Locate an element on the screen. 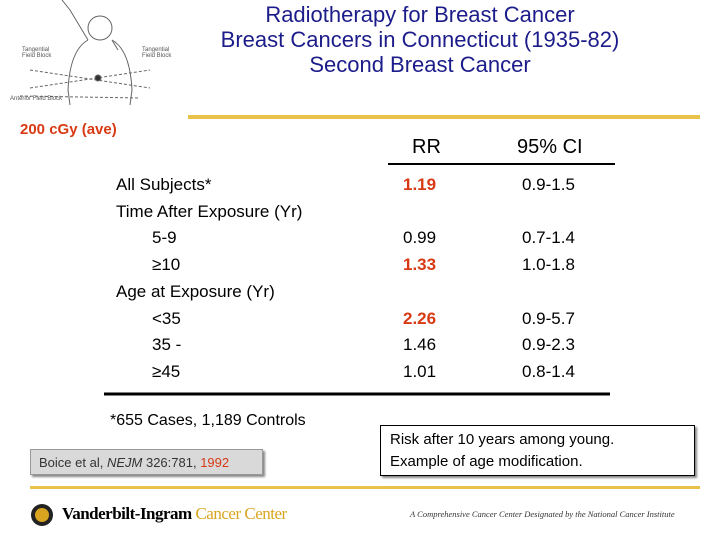 This screenshot has width=720, height=537. footnote: *655 Cases, 1,189 Controls is located at coordinates (208, 420).